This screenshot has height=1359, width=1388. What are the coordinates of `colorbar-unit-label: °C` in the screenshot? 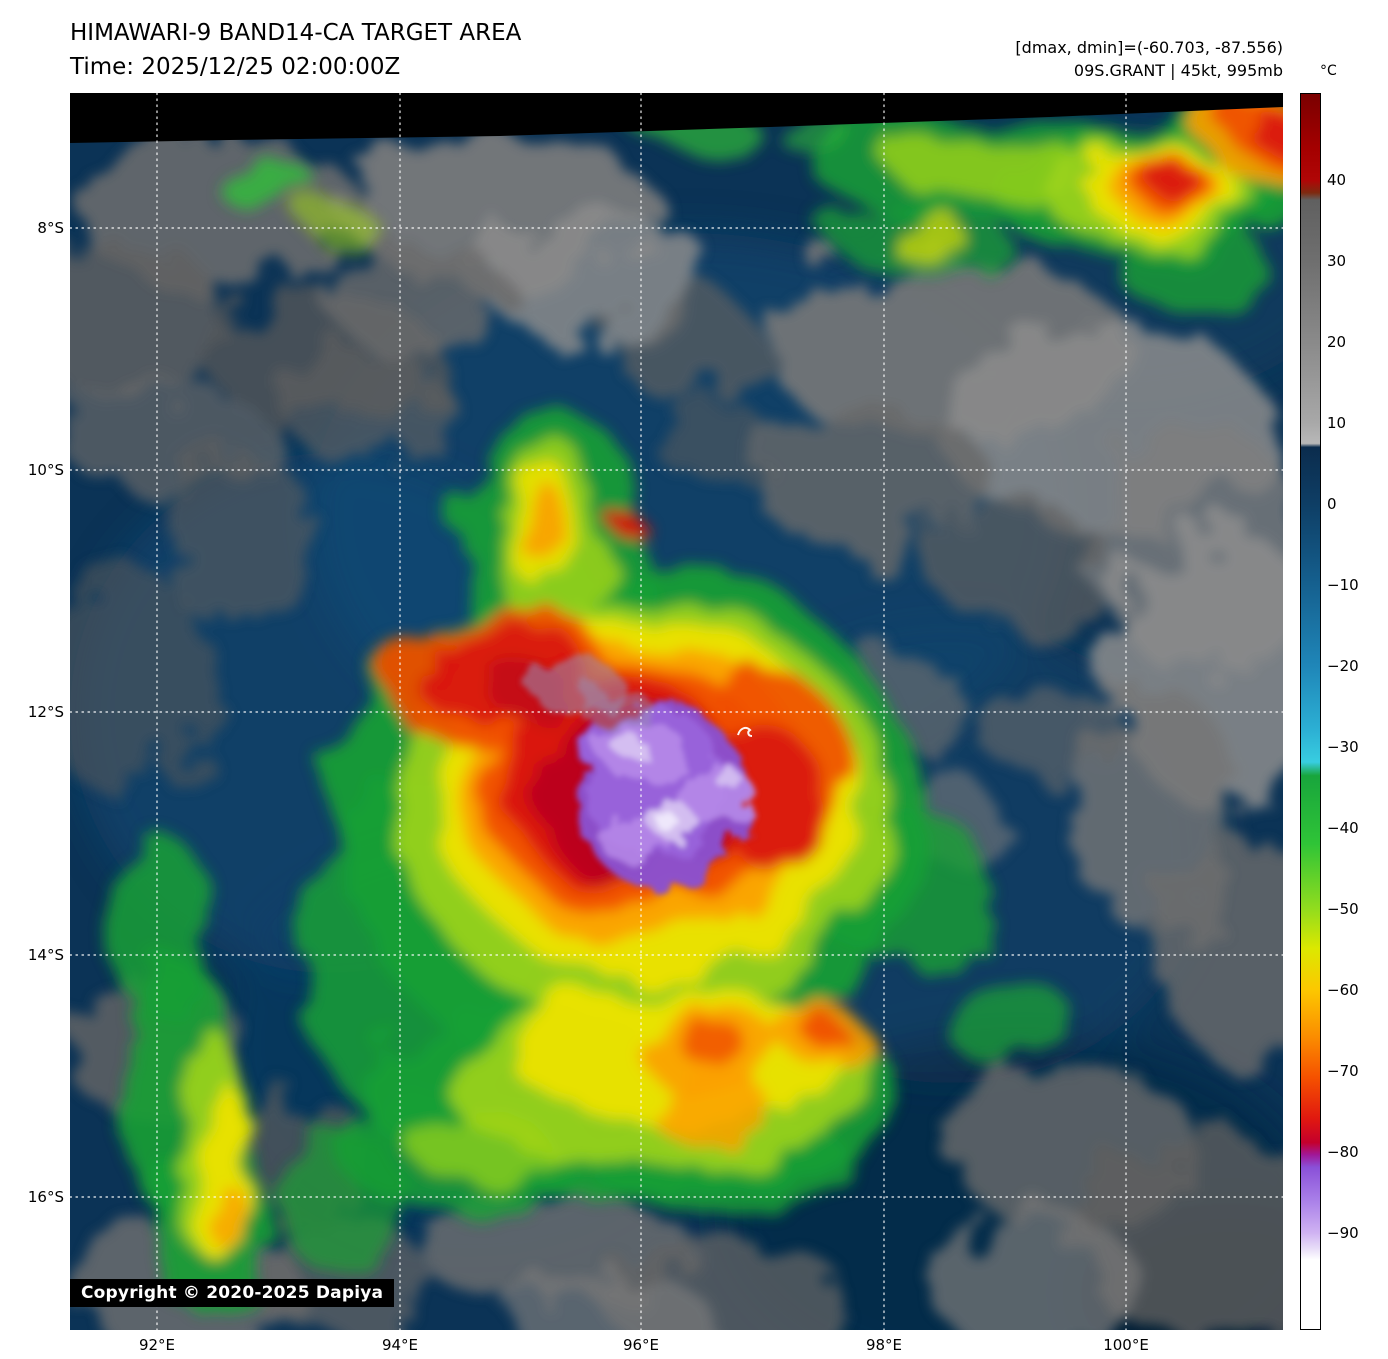 It's located at (1328, 71).